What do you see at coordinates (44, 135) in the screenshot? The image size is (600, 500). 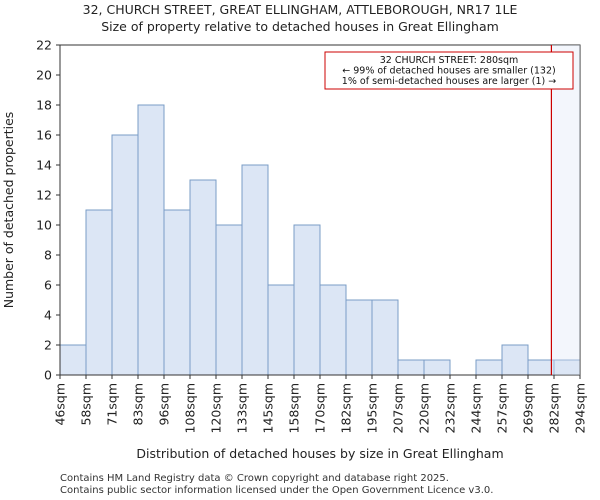 I see `y-tick-label: 16` at bounding box center [44, 135].